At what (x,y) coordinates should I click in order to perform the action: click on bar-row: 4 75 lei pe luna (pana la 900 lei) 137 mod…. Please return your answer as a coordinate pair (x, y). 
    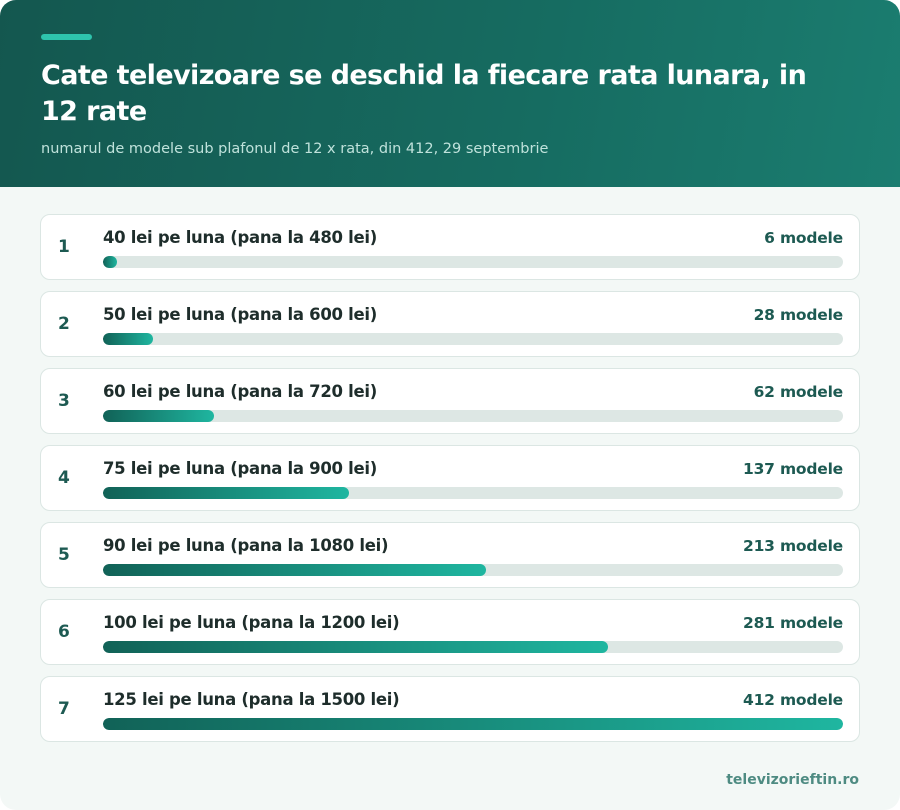
    Looking at the image, I should click on (450, 478).